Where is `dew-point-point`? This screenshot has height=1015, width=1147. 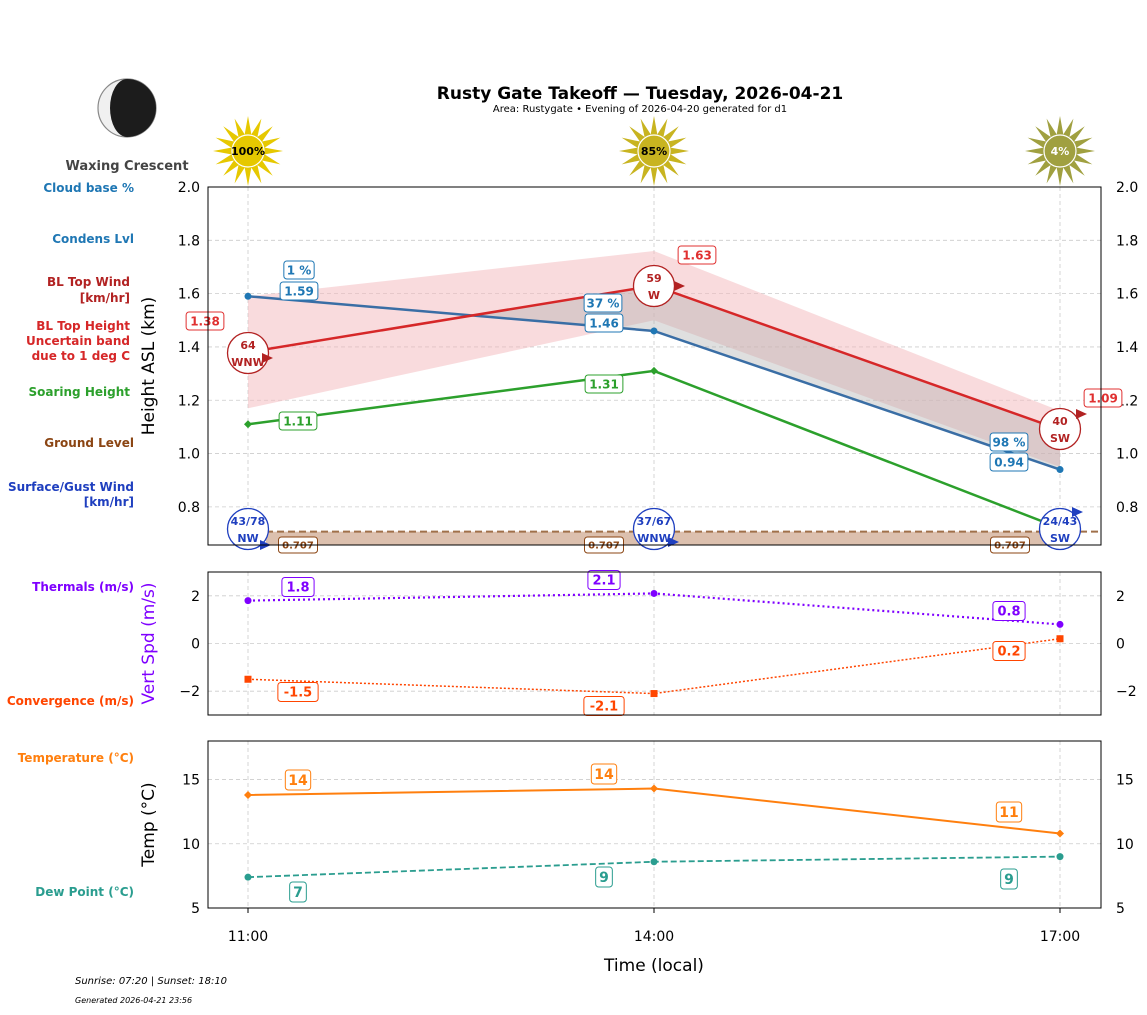 dew-point-point is located at coordinates (1060, 857).